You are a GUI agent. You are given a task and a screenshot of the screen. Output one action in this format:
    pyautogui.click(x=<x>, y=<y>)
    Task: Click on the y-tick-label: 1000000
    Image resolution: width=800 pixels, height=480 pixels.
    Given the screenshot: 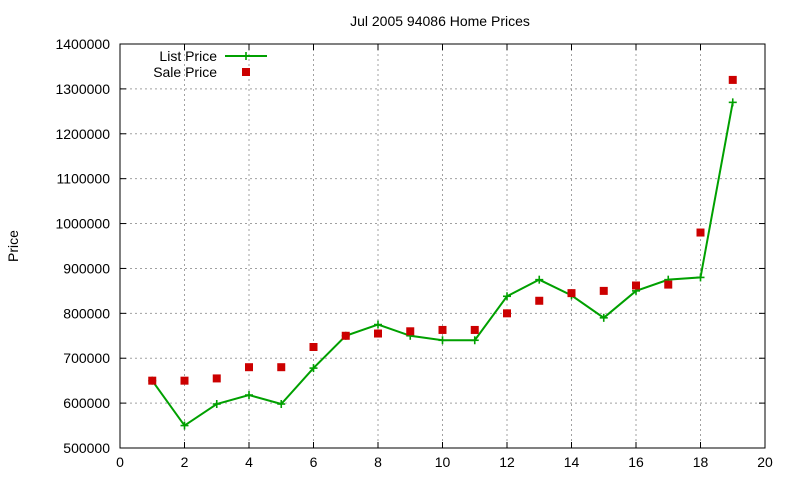 What is the action you would take?
    pyautogui.click(x=82, y=224)
    